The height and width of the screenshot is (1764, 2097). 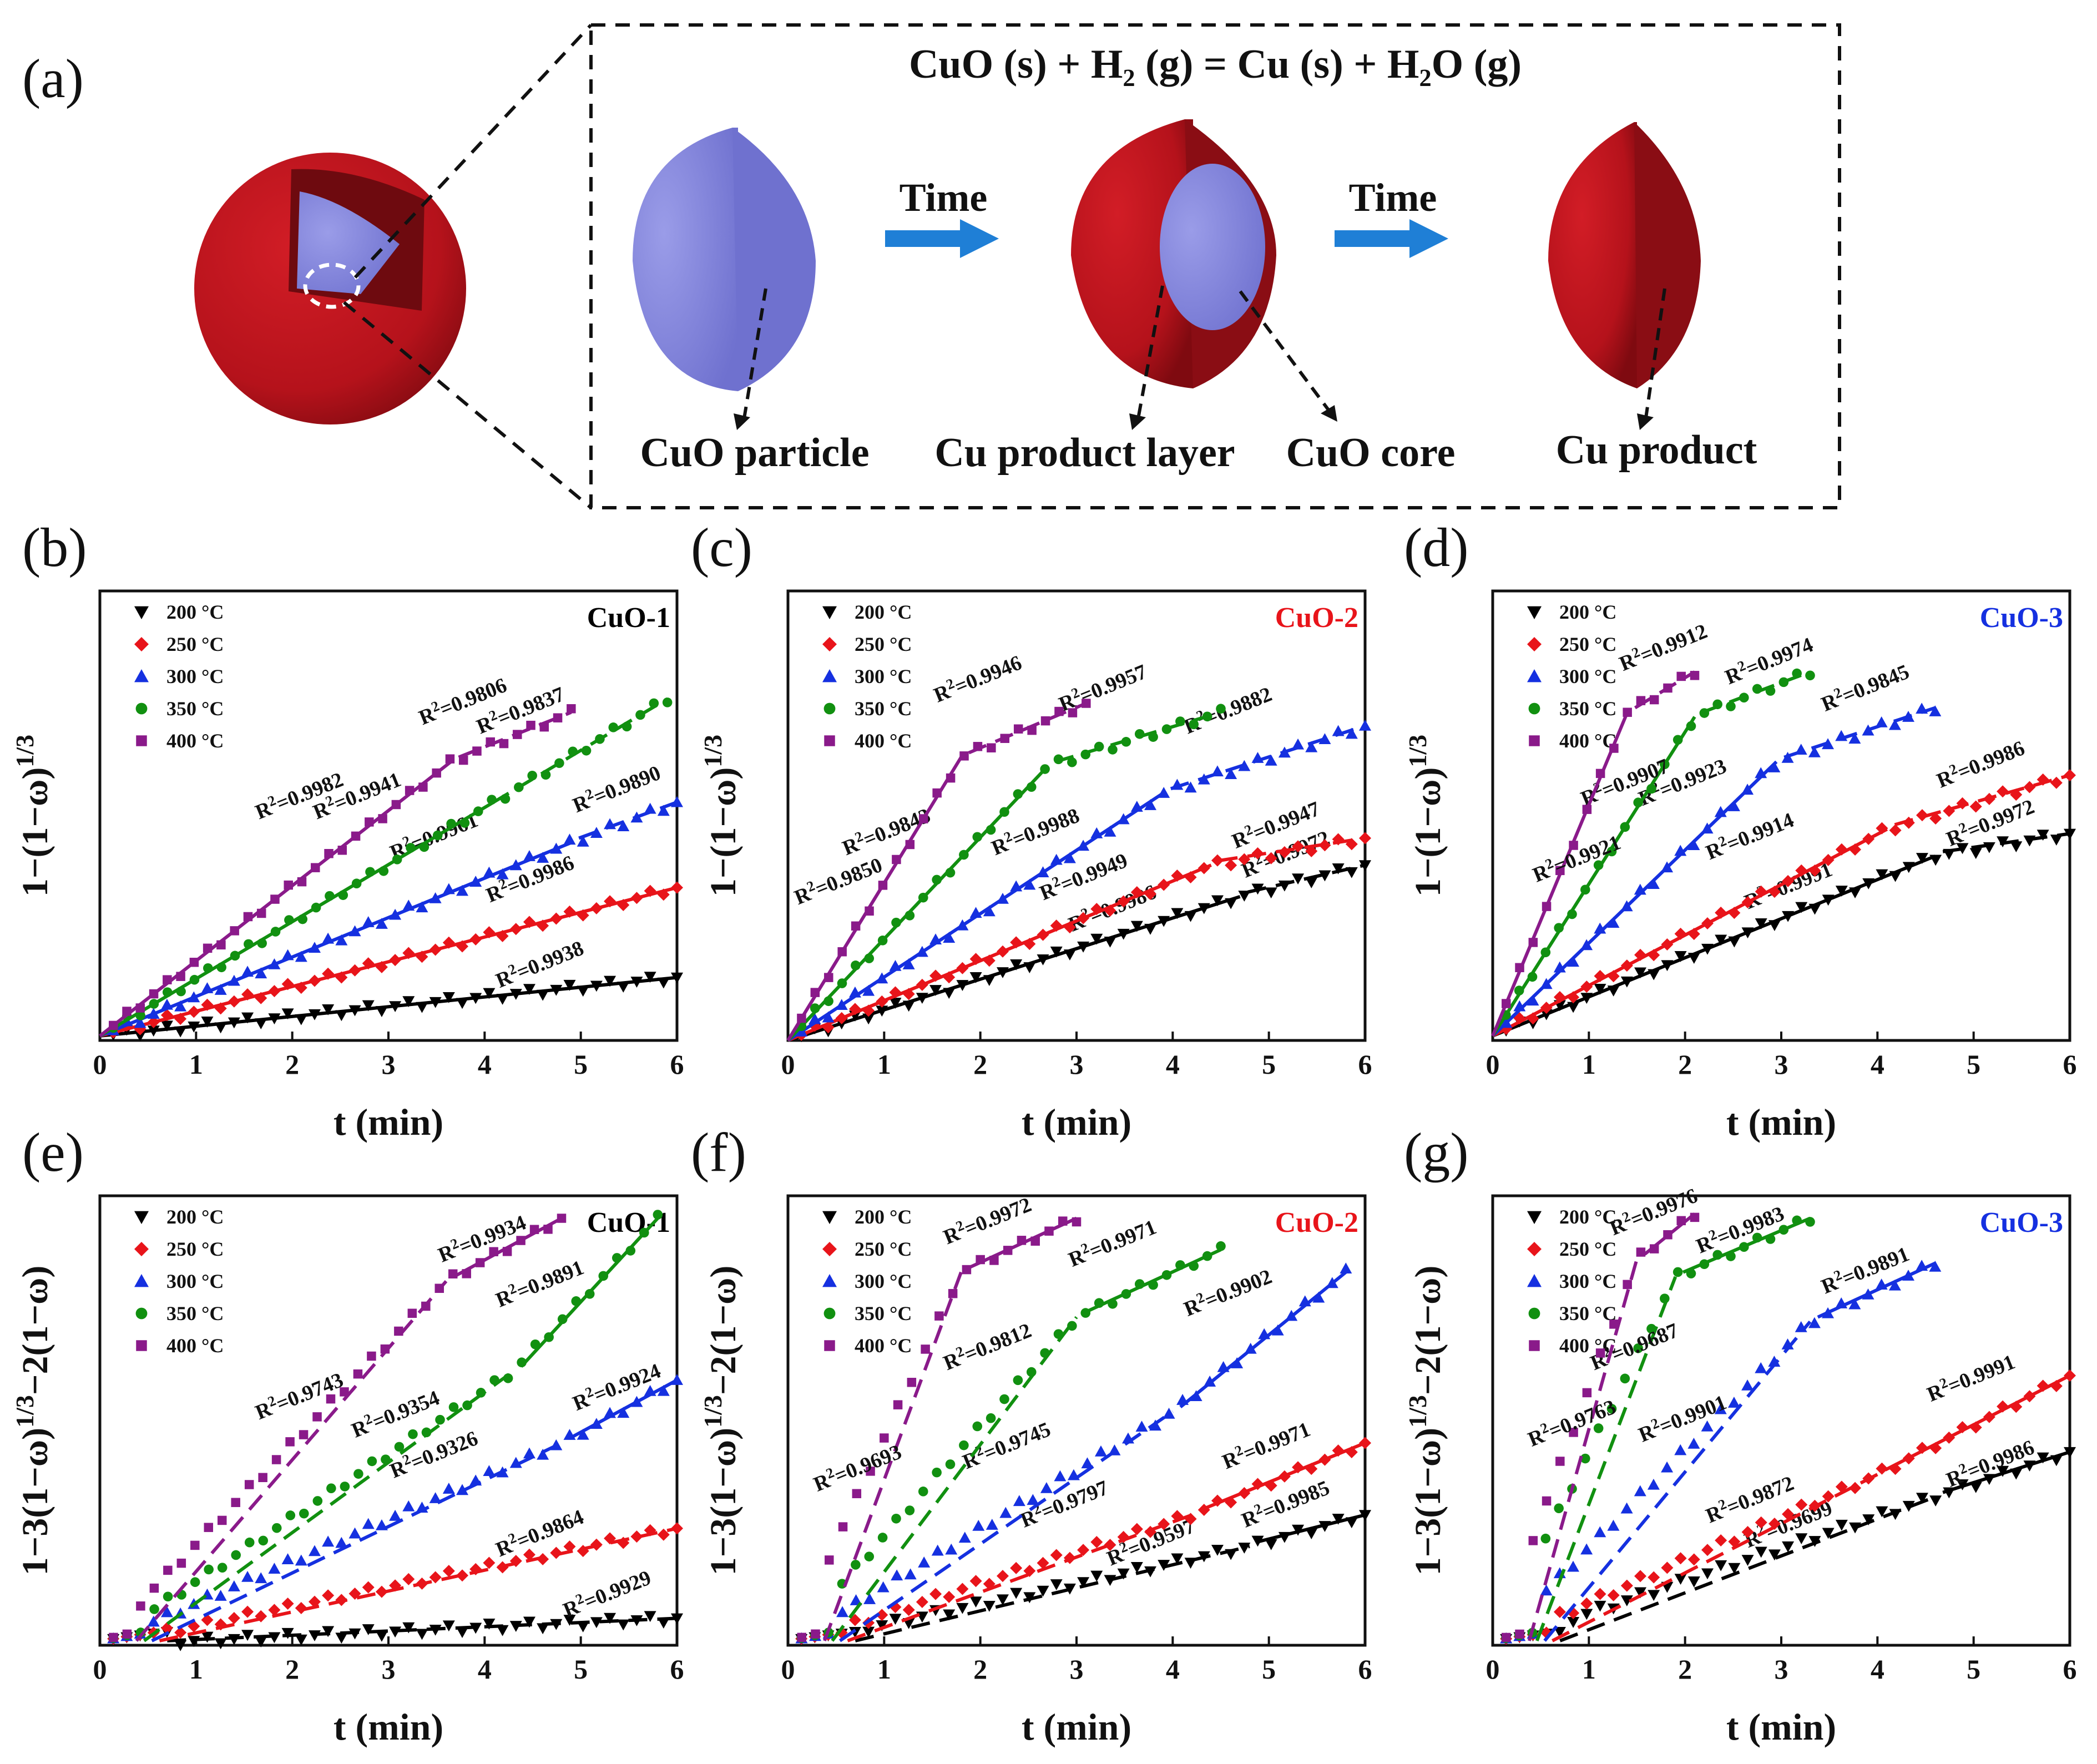 I want to click on x-tick-label: 0, so click(x=1493, y=1064).